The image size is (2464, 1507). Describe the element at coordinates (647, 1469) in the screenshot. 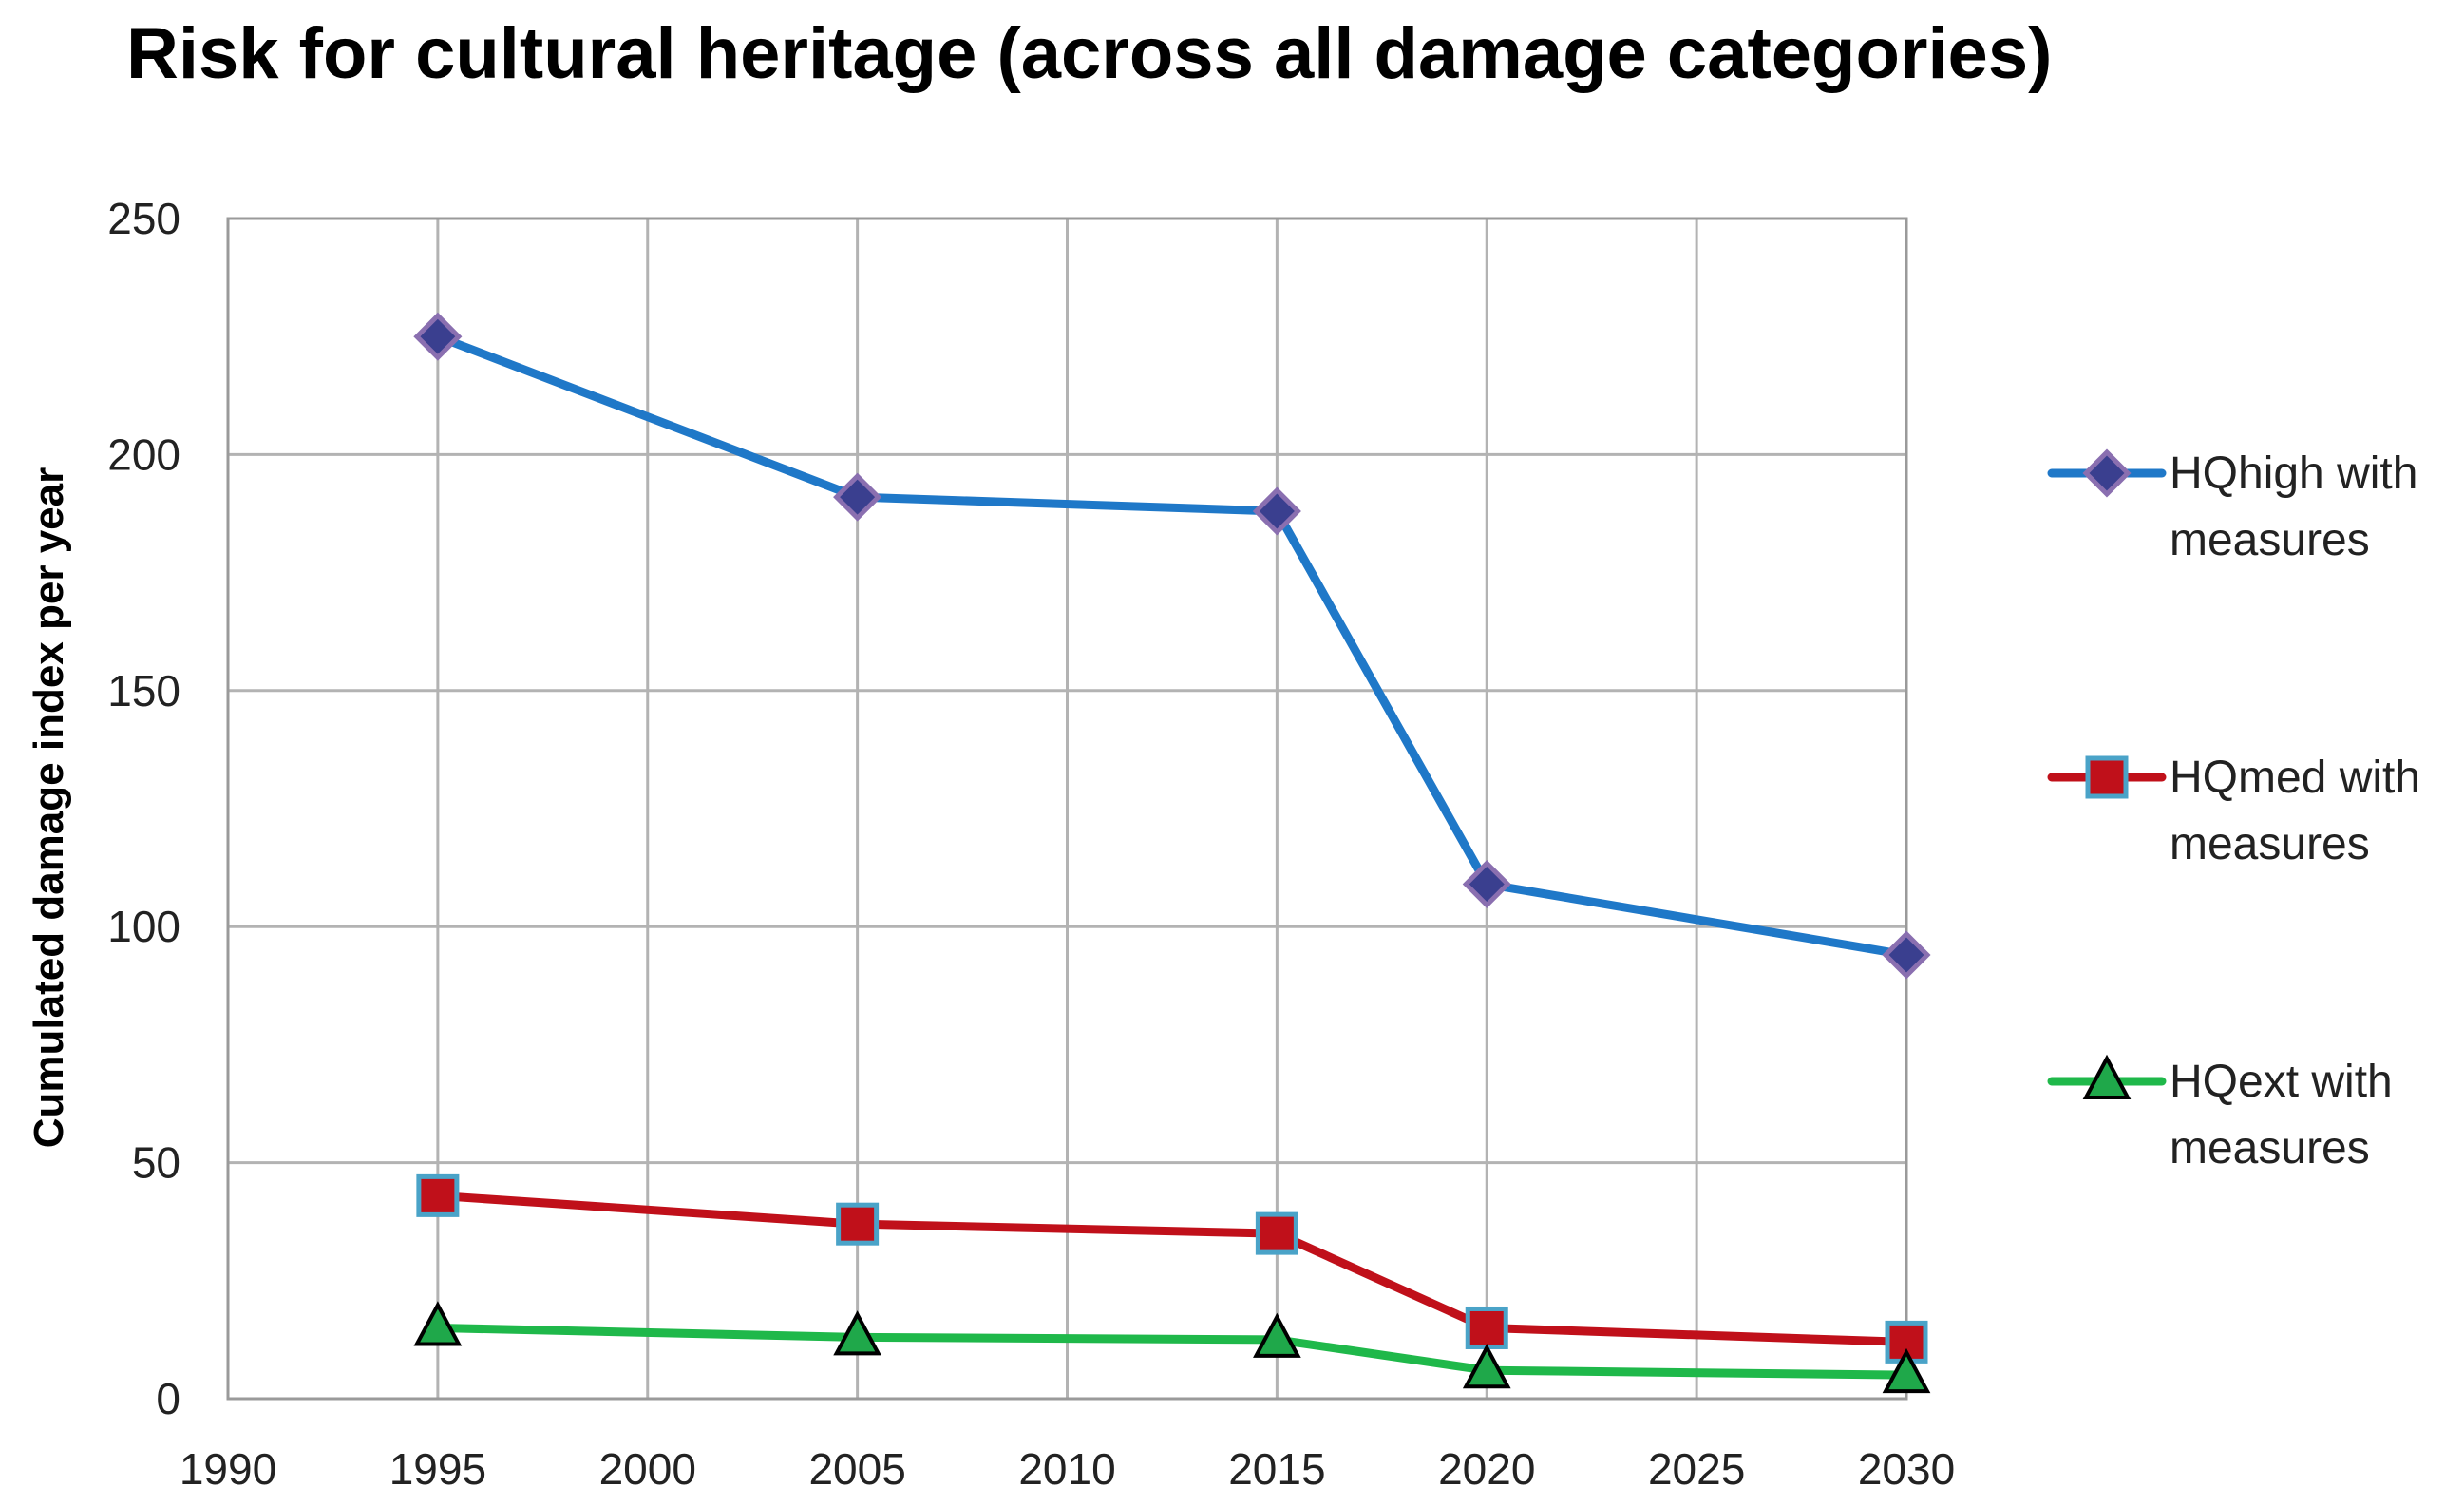

I see `x-tick-label: 2000` at that location.